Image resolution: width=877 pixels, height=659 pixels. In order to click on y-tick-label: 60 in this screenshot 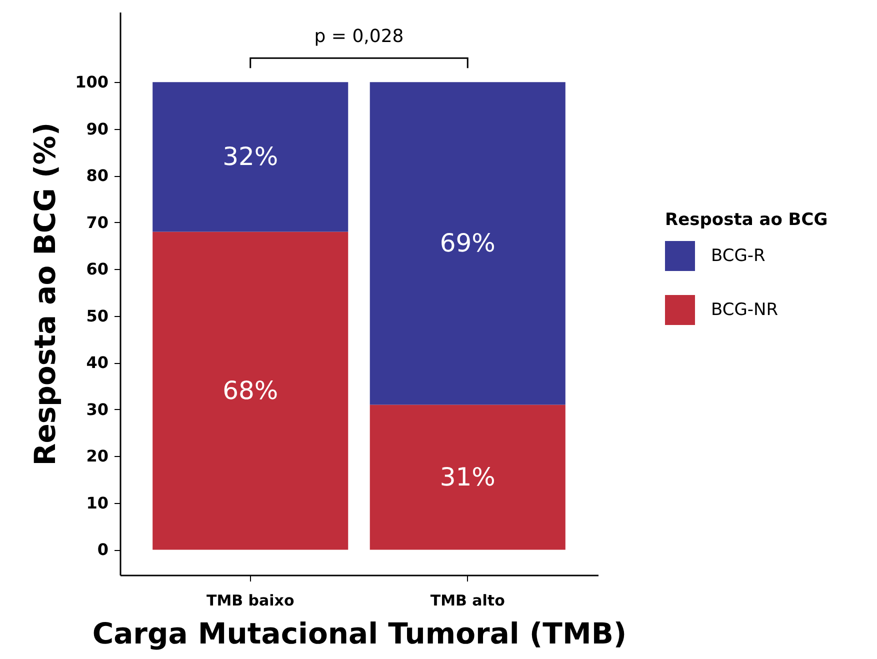, I will do `click(97, 269)`.